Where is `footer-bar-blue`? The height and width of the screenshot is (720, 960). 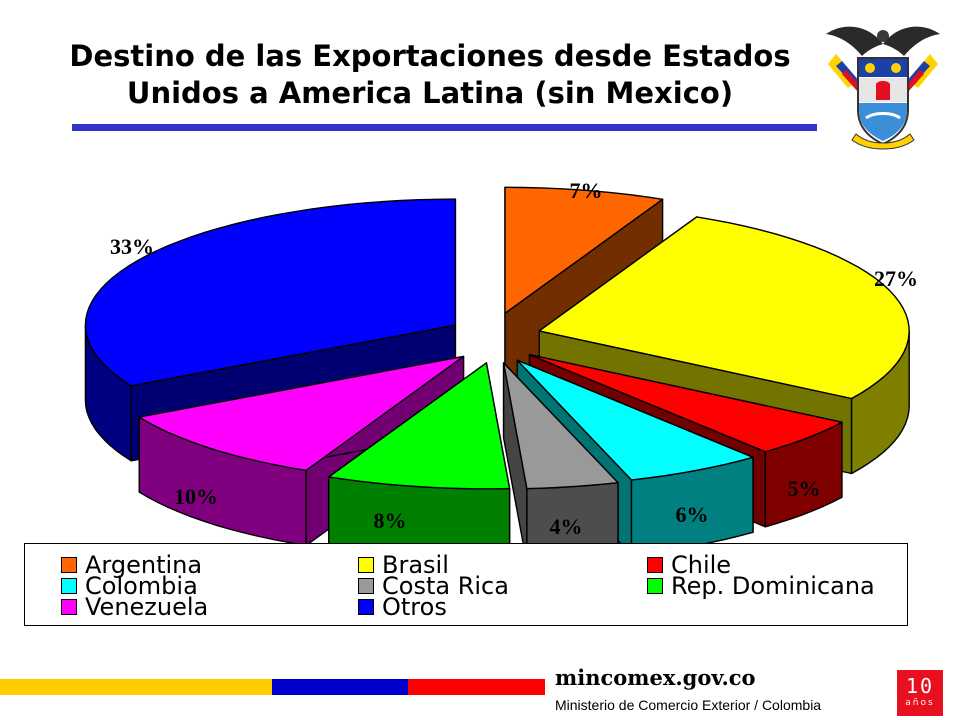
footer-bar-blue is located at coordinates (340, 687).